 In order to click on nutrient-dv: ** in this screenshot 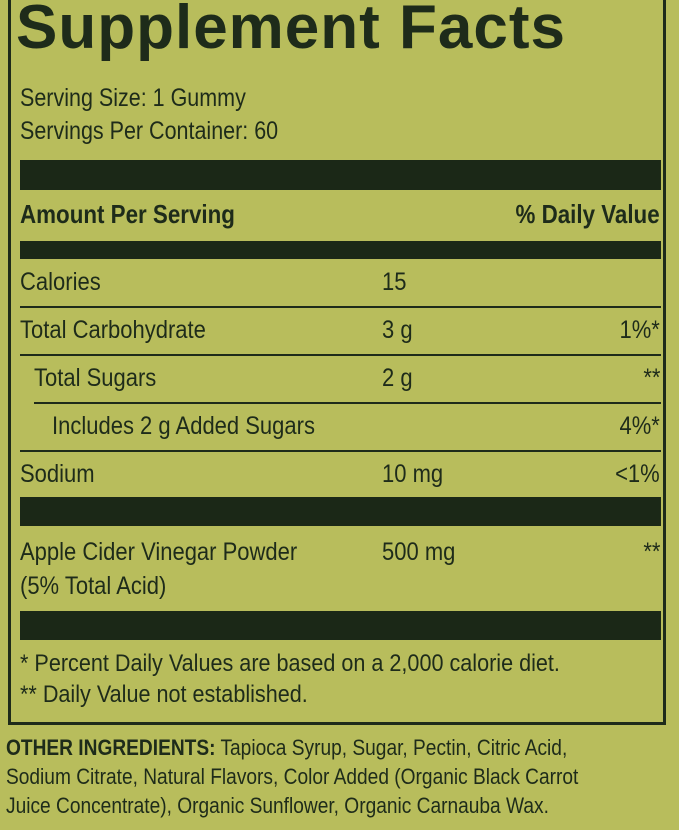, I will do `click(651, 378)`.